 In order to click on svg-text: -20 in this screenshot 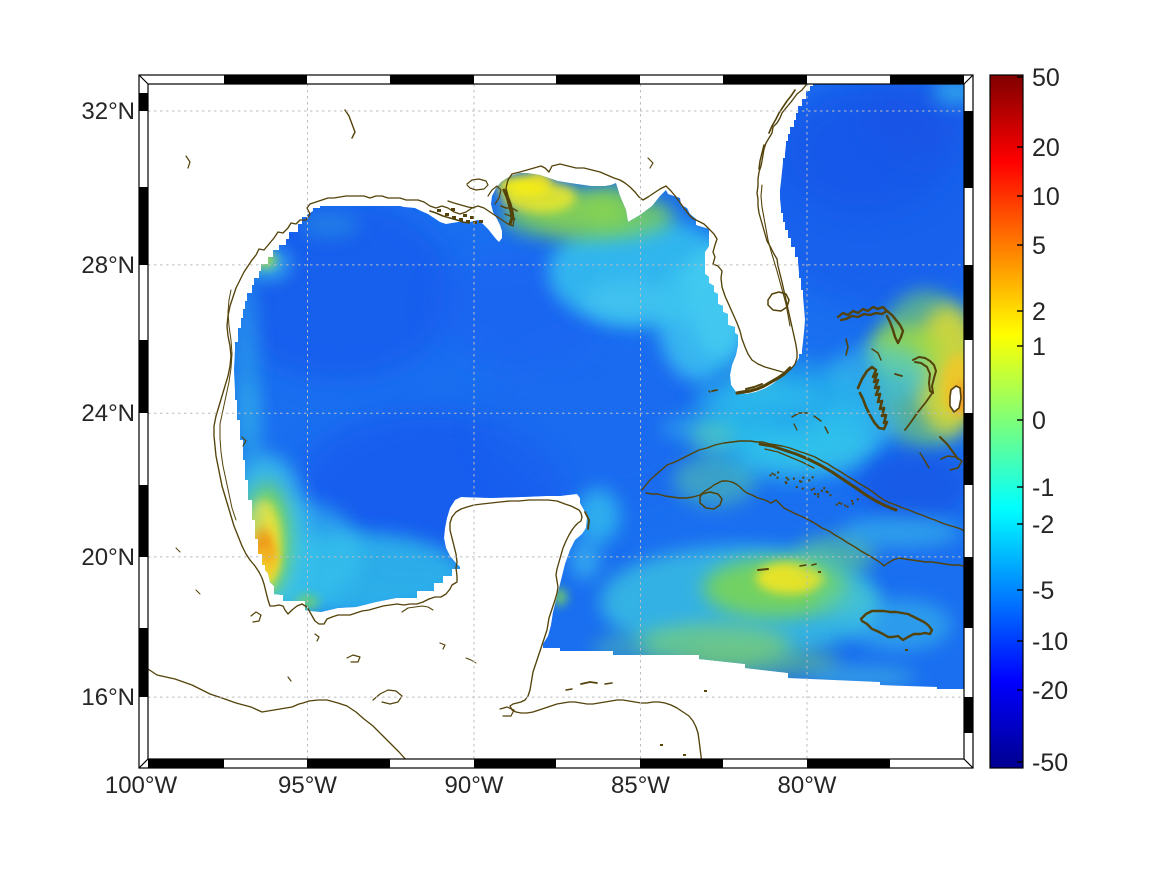, I will do `click(1050, 691)`.